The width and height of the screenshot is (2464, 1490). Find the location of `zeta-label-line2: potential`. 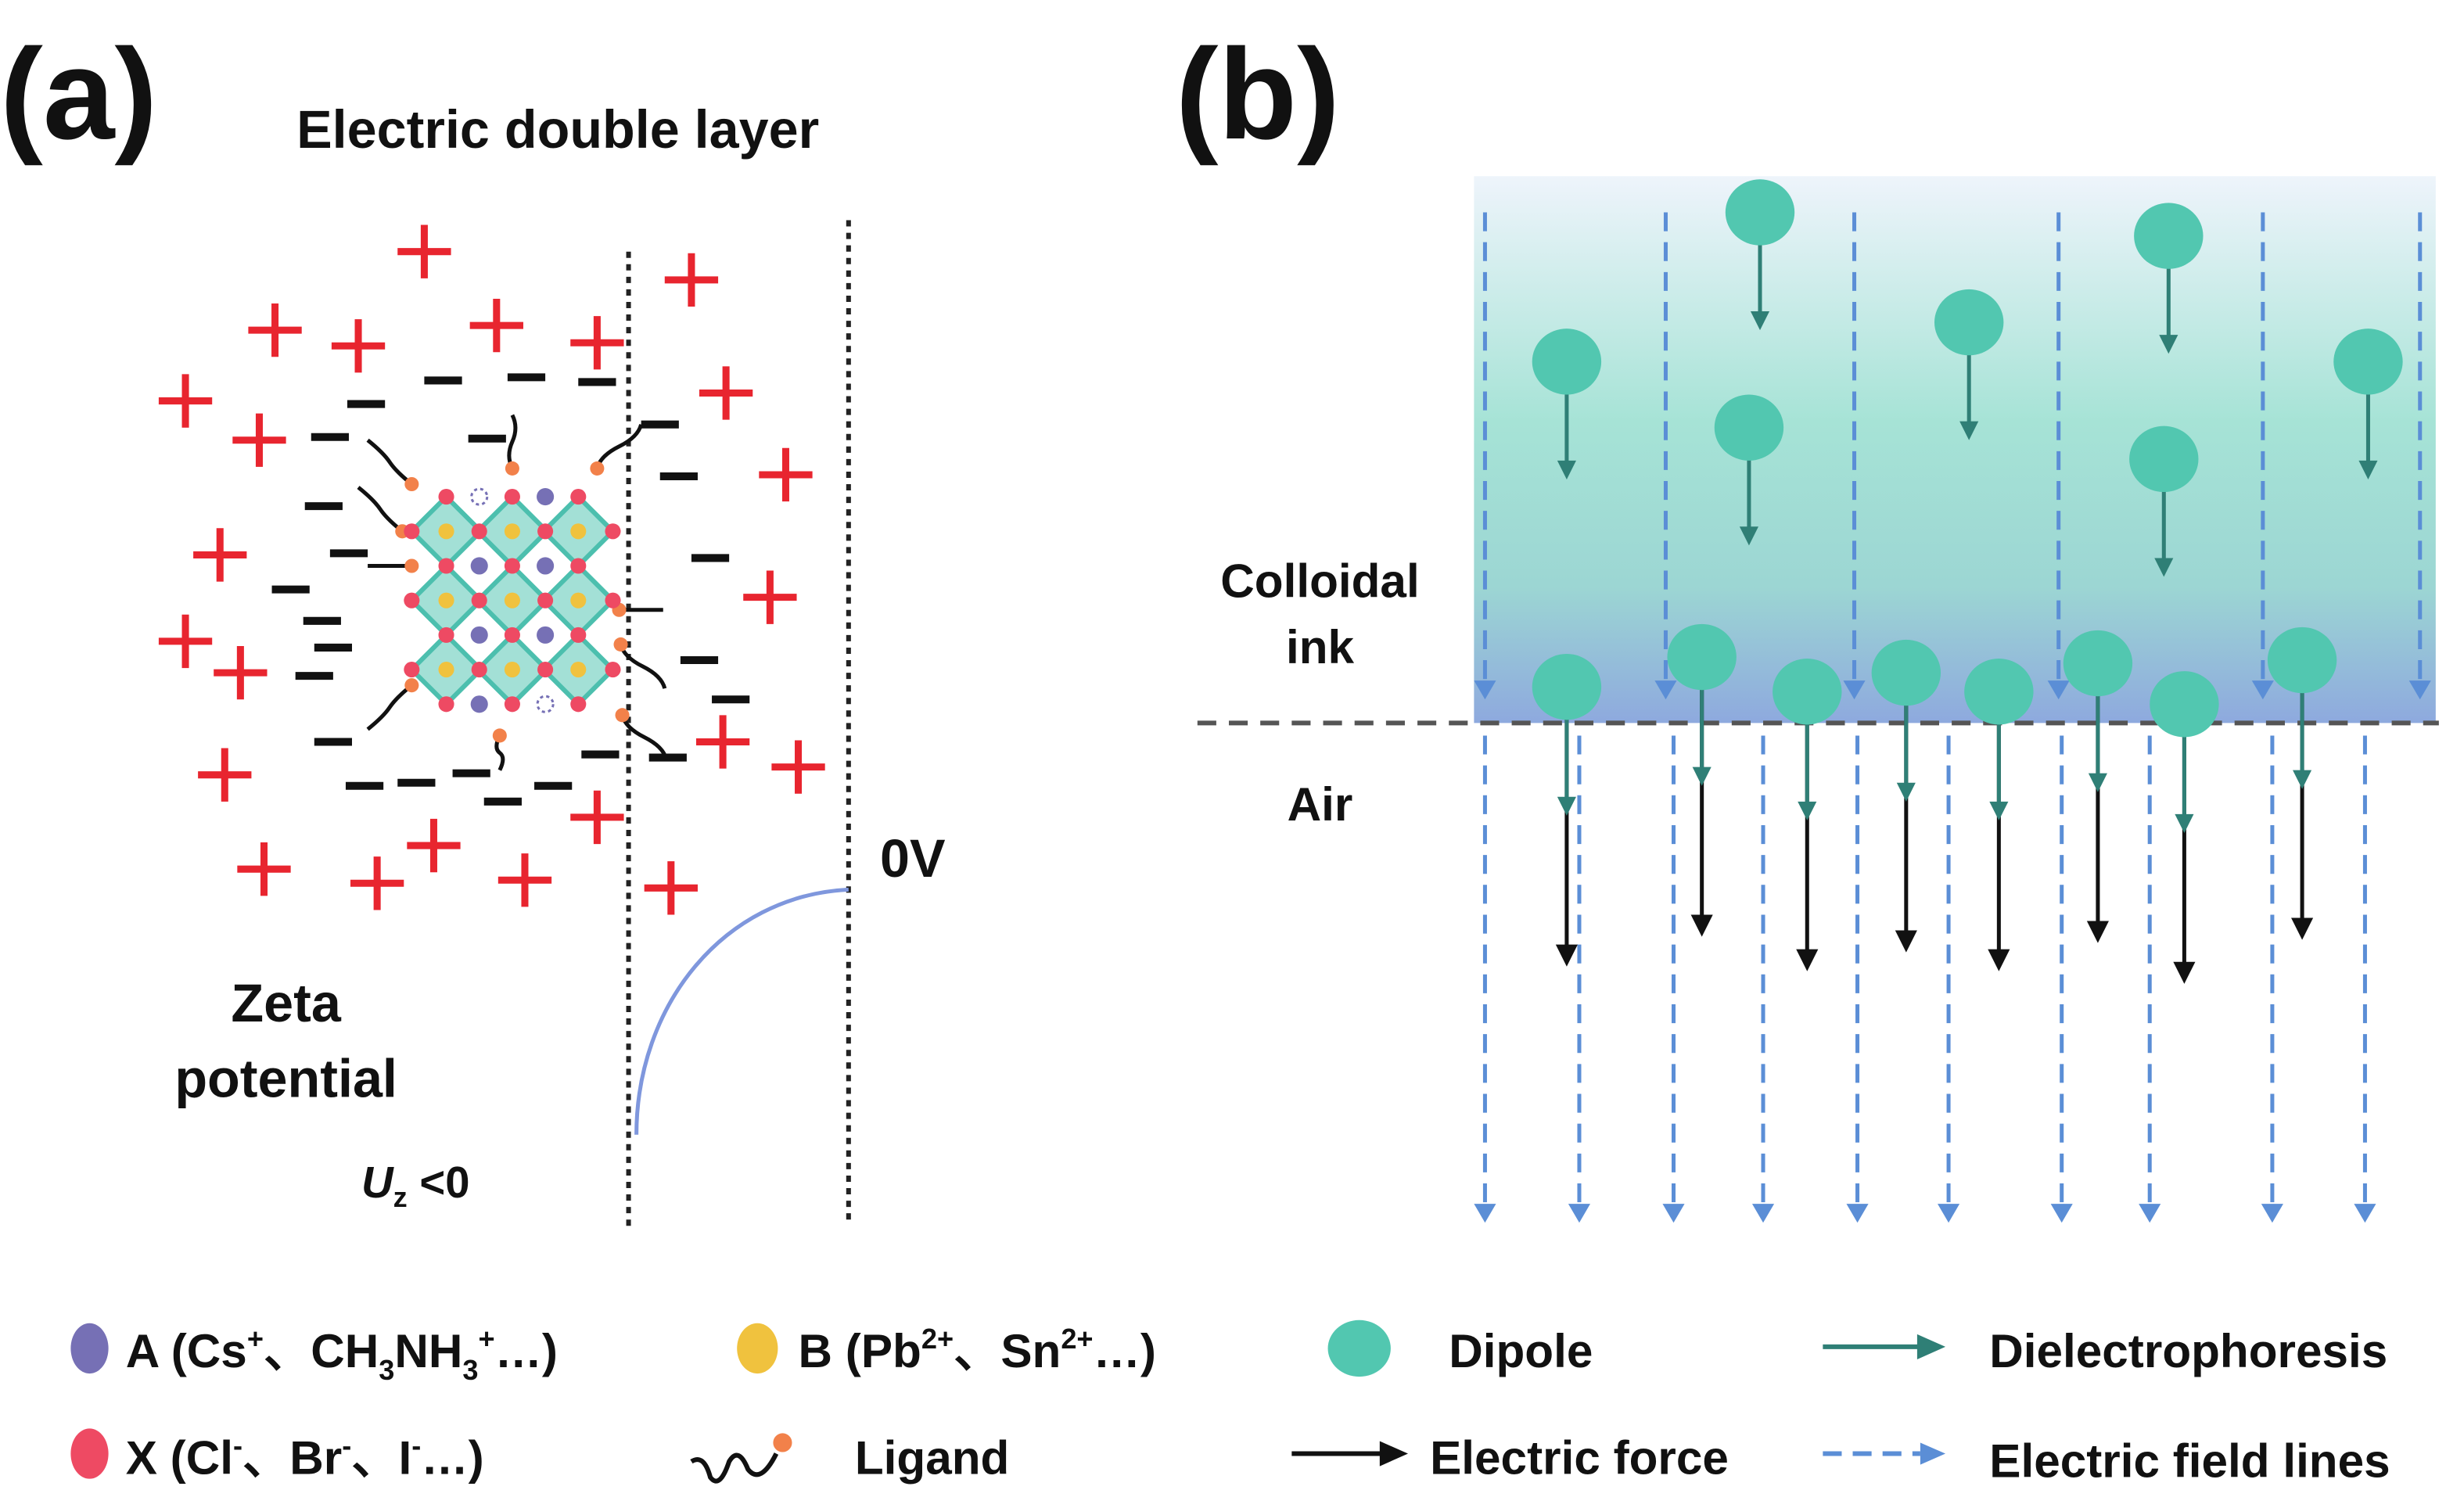

zeta-label-line2: potential is located at coordinates (285, 1079).